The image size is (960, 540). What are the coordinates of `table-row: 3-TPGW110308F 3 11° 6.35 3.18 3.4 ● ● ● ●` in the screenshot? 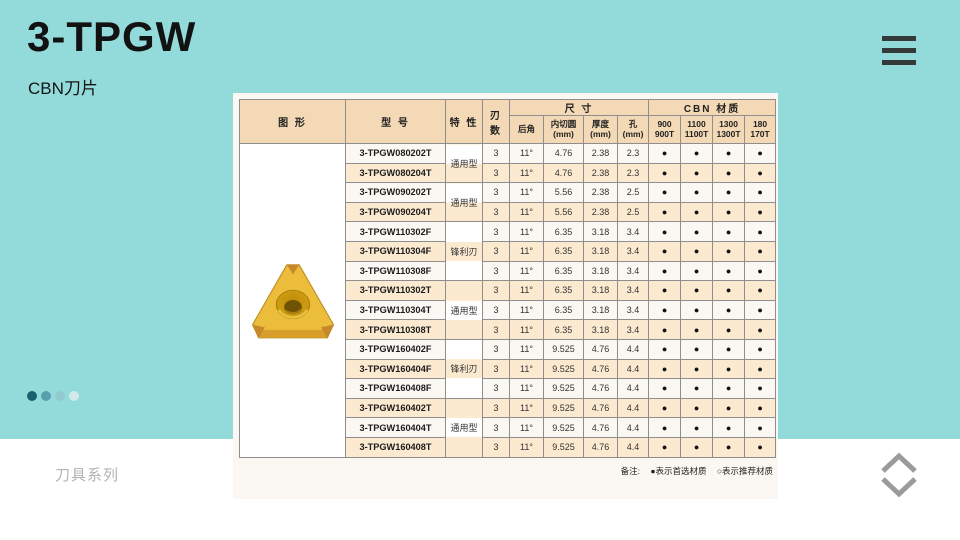 It's located at (508, 271).